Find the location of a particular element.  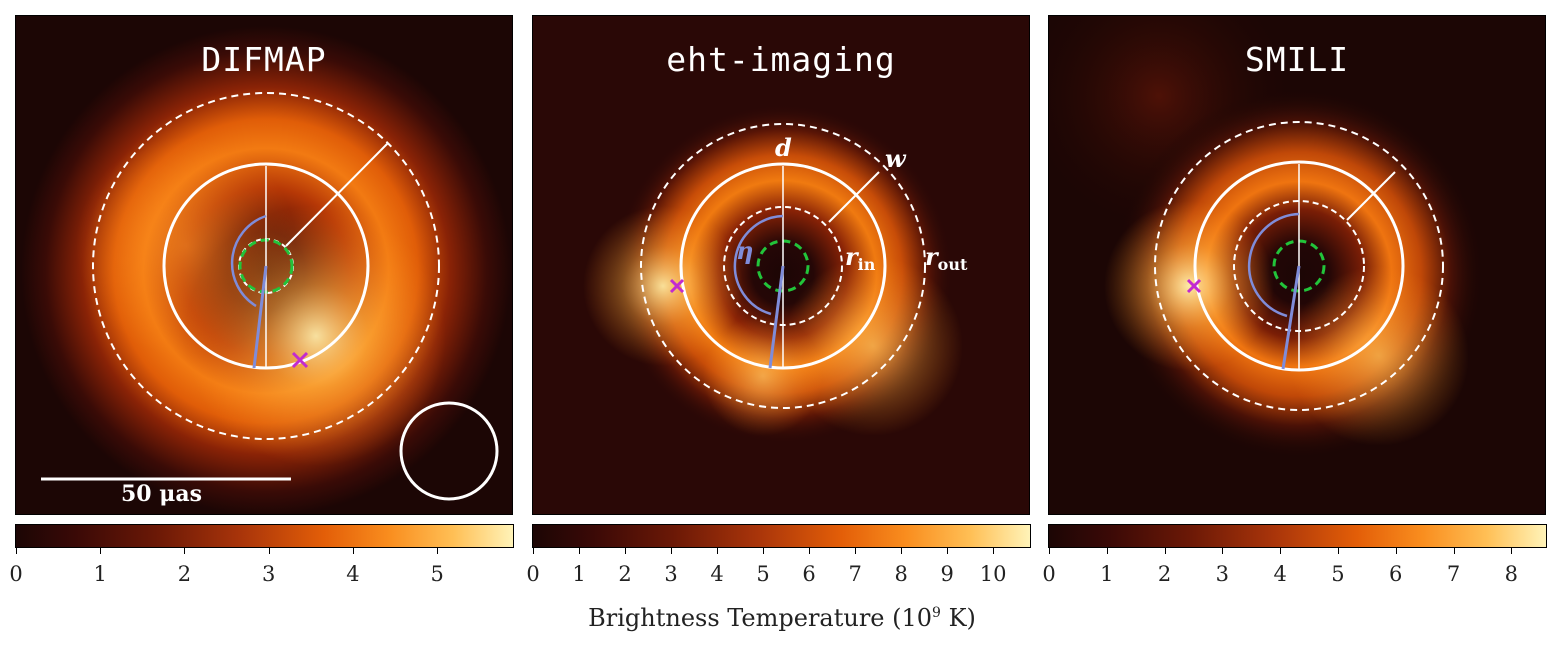

colorbar-caption: Brightness Temperature (109 K) is located at coordinates (782, 618).